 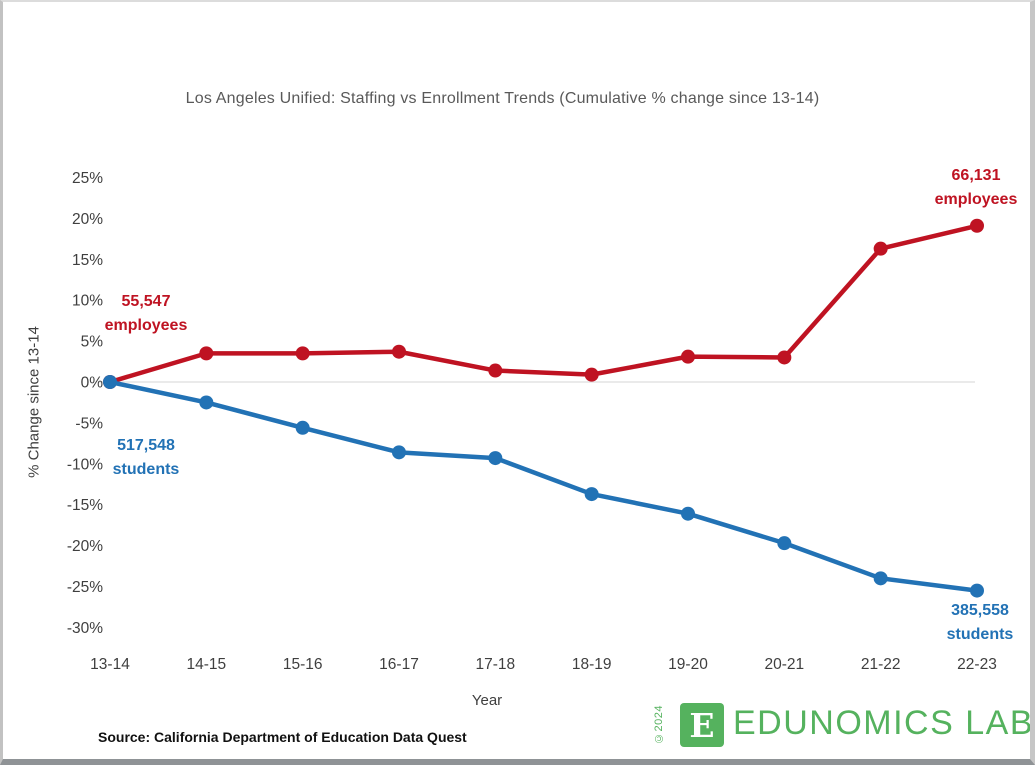 What do you see at coordinates (85, 587) in the screenshot?
I see `y-tick-label: -25%` at bounding box center [85, 587].